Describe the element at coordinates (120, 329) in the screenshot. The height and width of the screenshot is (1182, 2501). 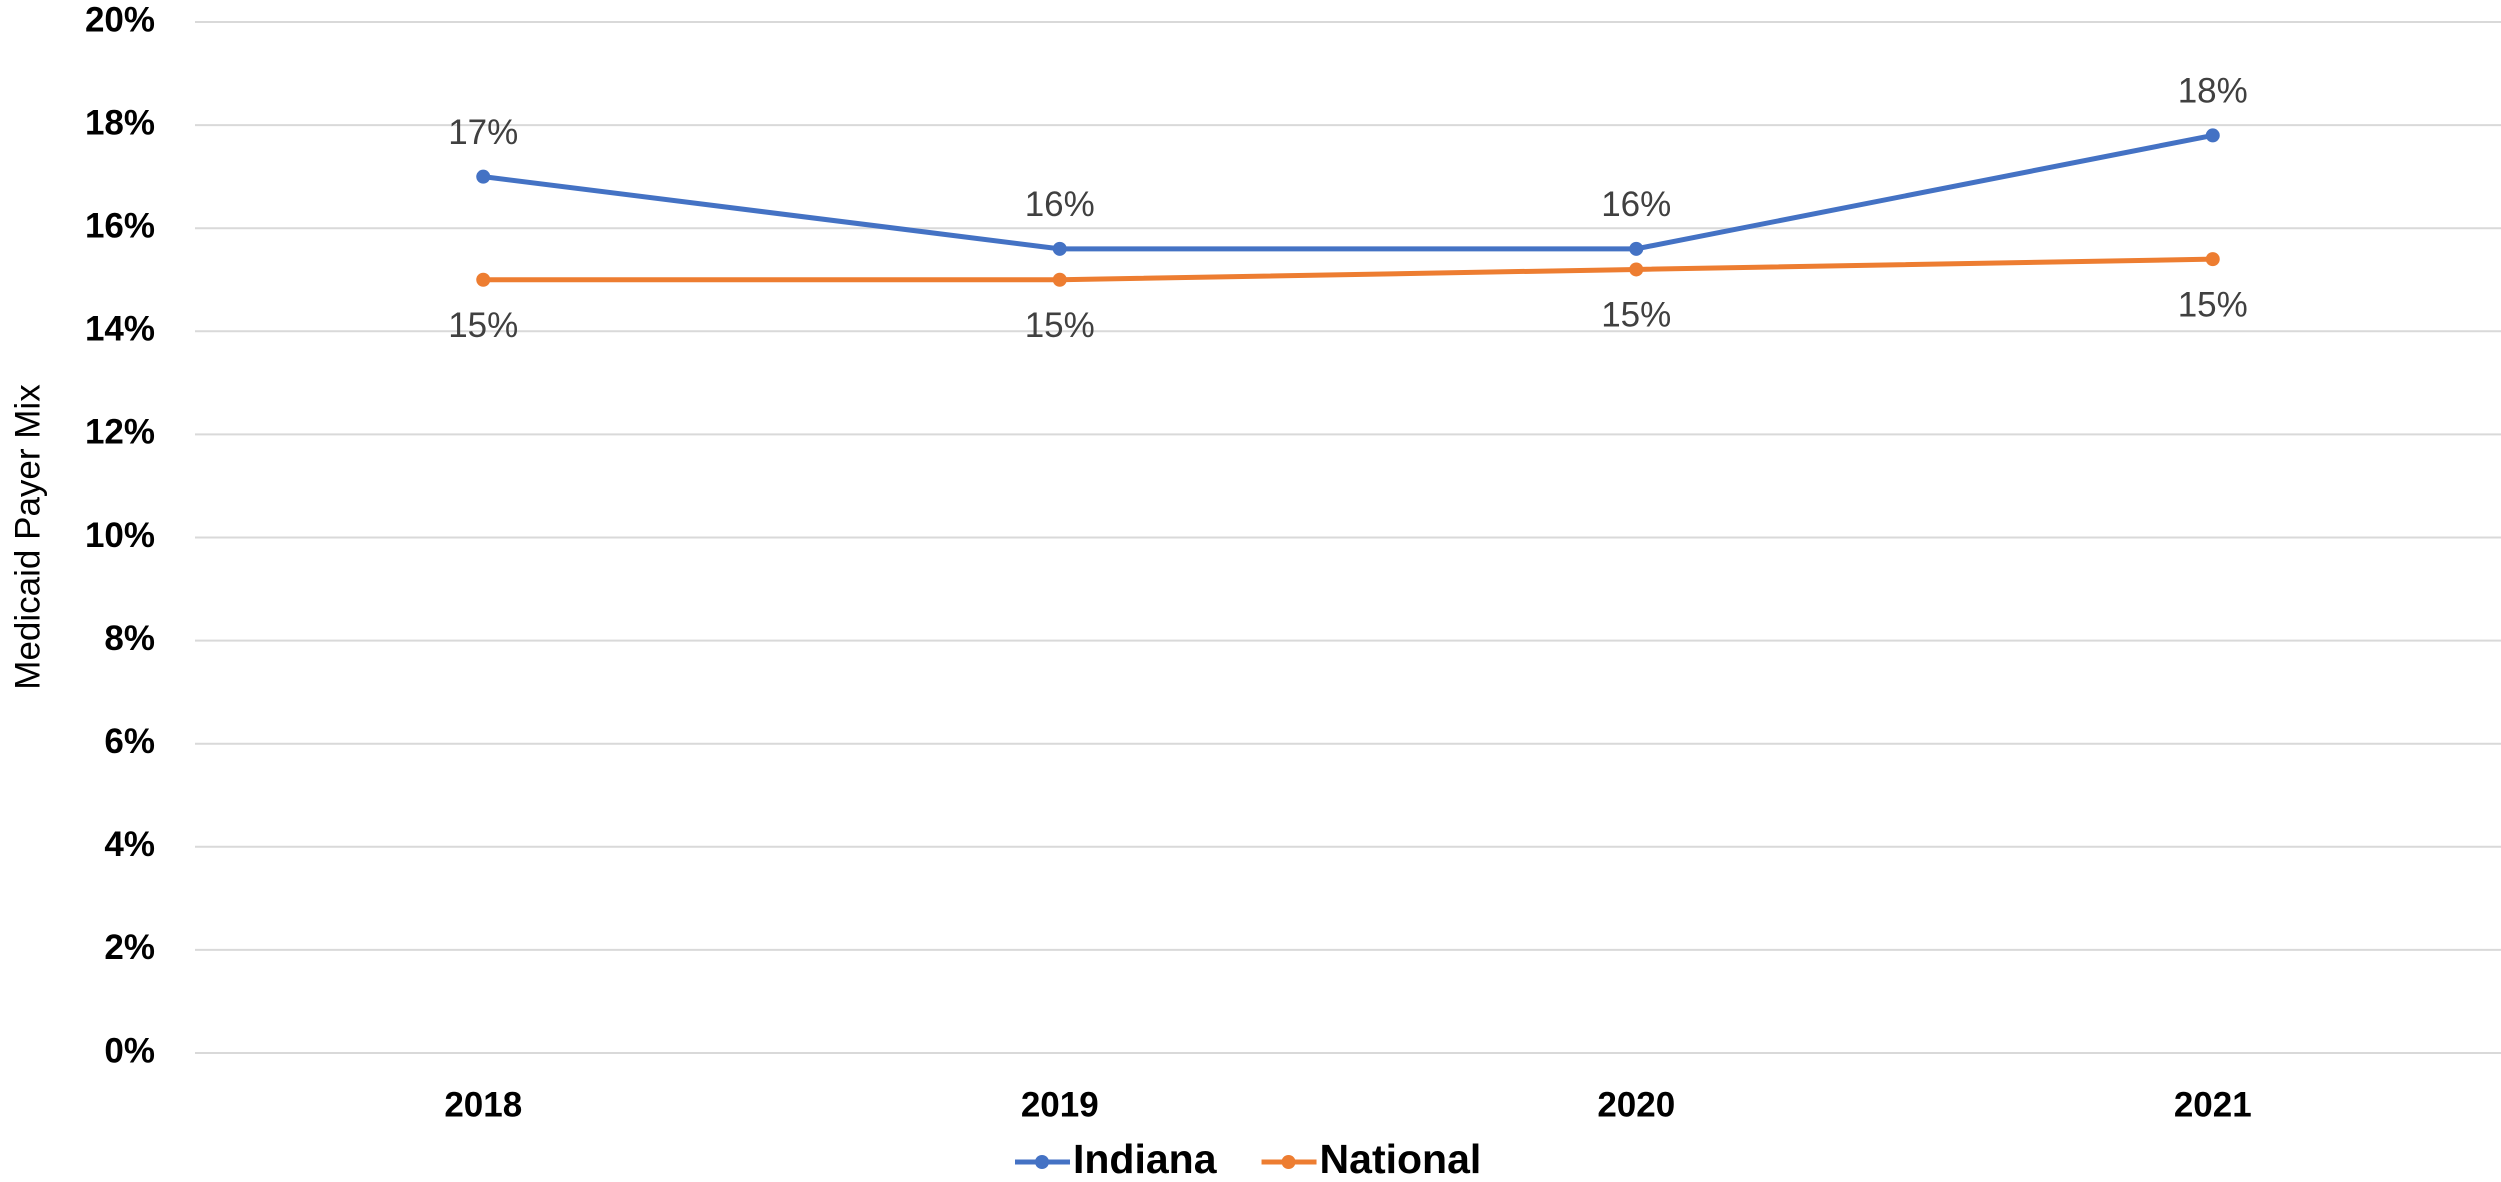
I see `y-tick-label: 14%` at that location.